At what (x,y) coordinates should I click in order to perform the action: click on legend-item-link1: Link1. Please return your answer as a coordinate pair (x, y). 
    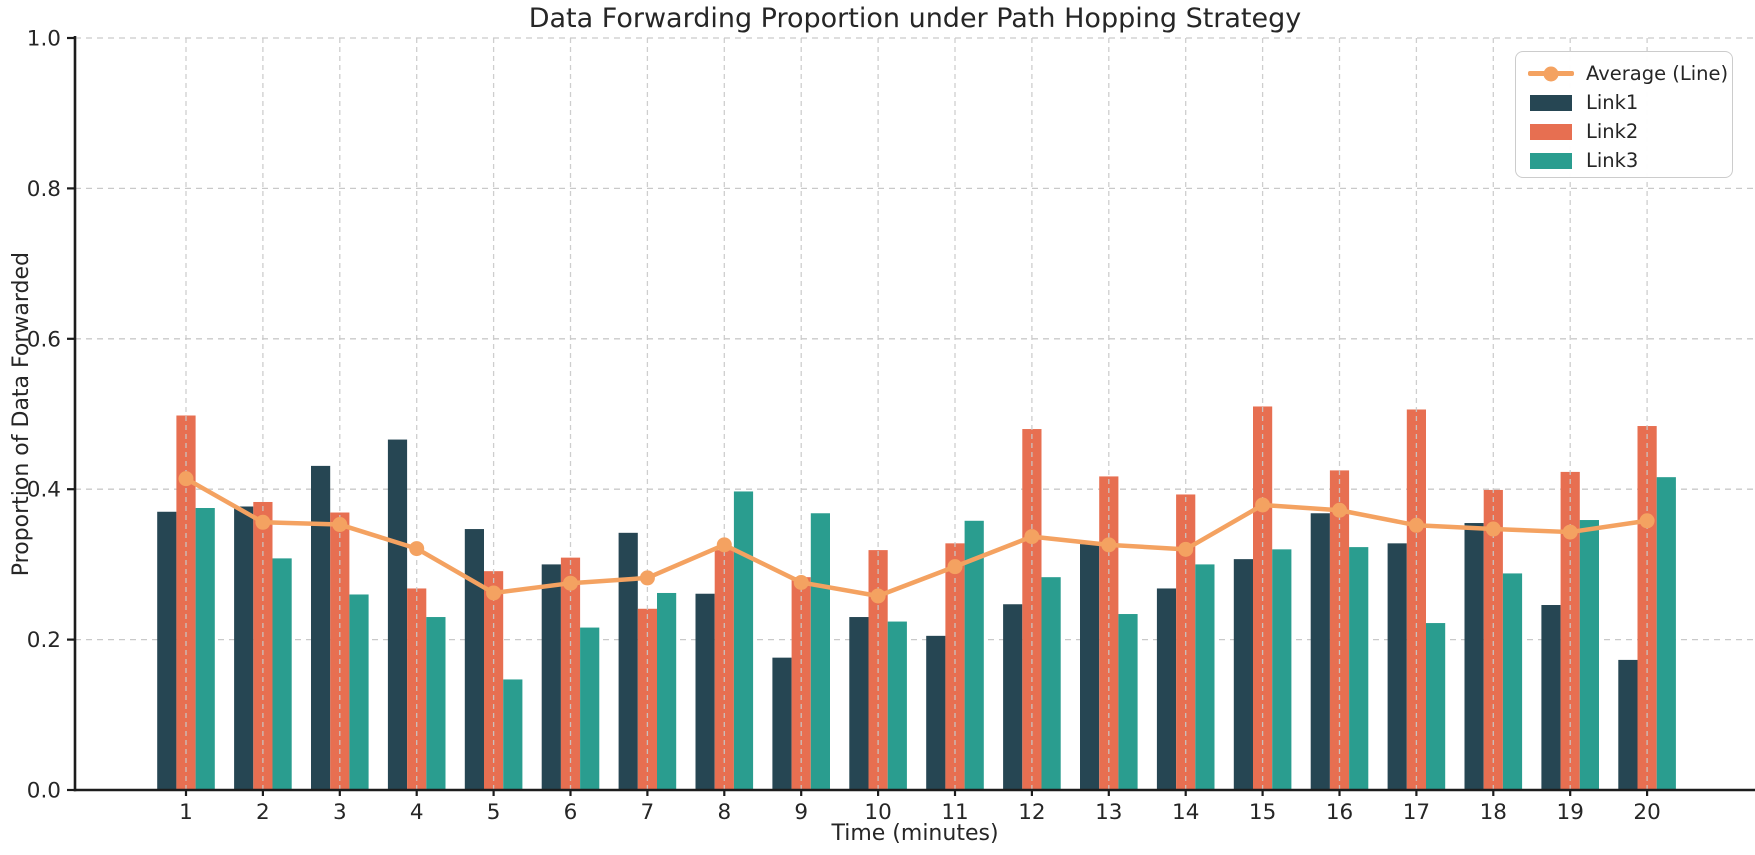
    Looking at the image, I should click on (1630, 102).